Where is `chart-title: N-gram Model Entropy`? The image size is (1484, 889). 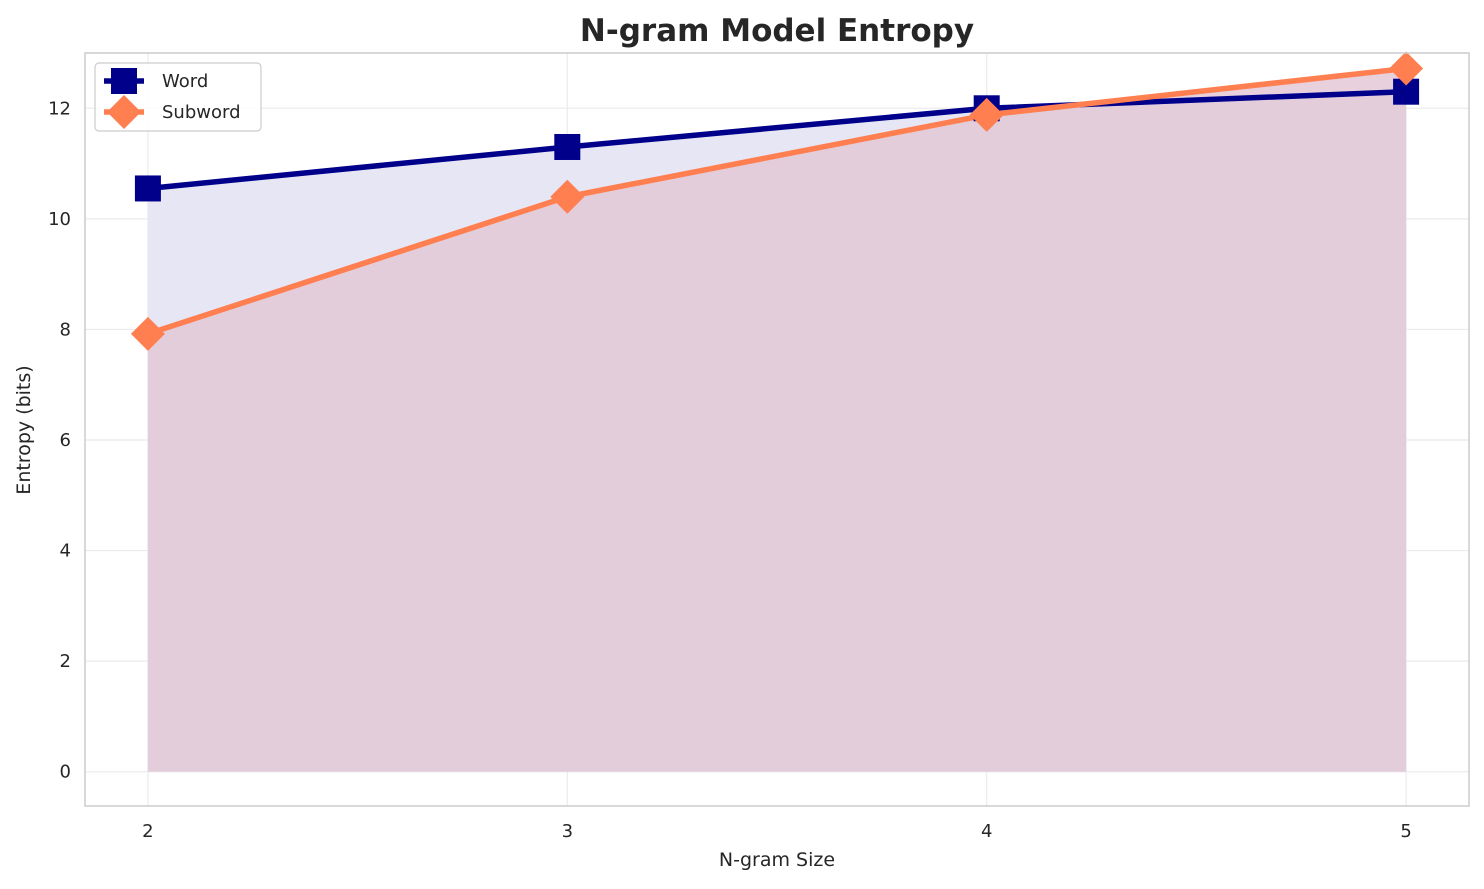 chart-title: N-gram Model Entropy is located at coordinates (777, 31).